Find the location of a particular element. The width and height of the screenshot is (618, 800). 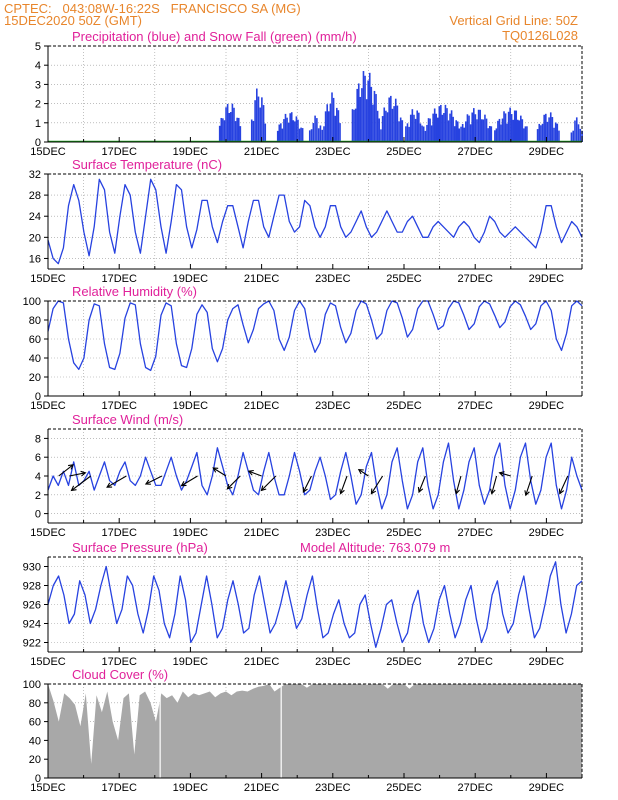

pres-title: Surface Pressure (hPa) is located at coordinates (140, 547).